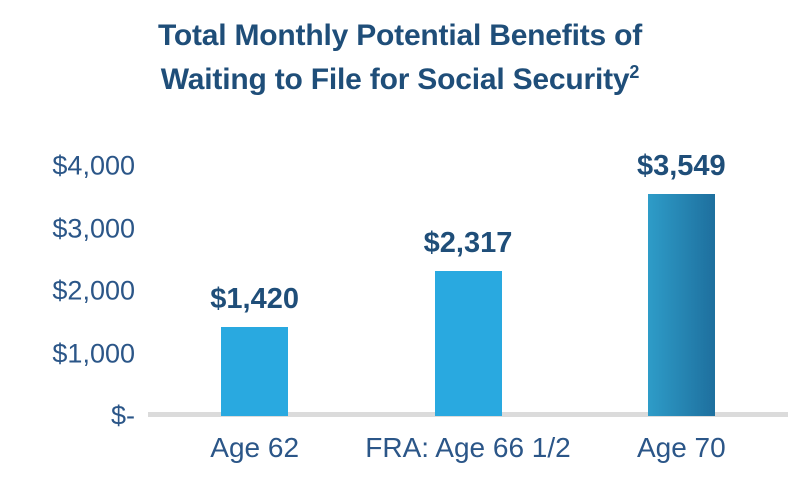 This screenshot has height=488, width=800. What do you see at coordinates (395, 79) in the screenshot?
I see `chart-title-line2: Waiting to File for Social Security` at bounding box center [395, 79].